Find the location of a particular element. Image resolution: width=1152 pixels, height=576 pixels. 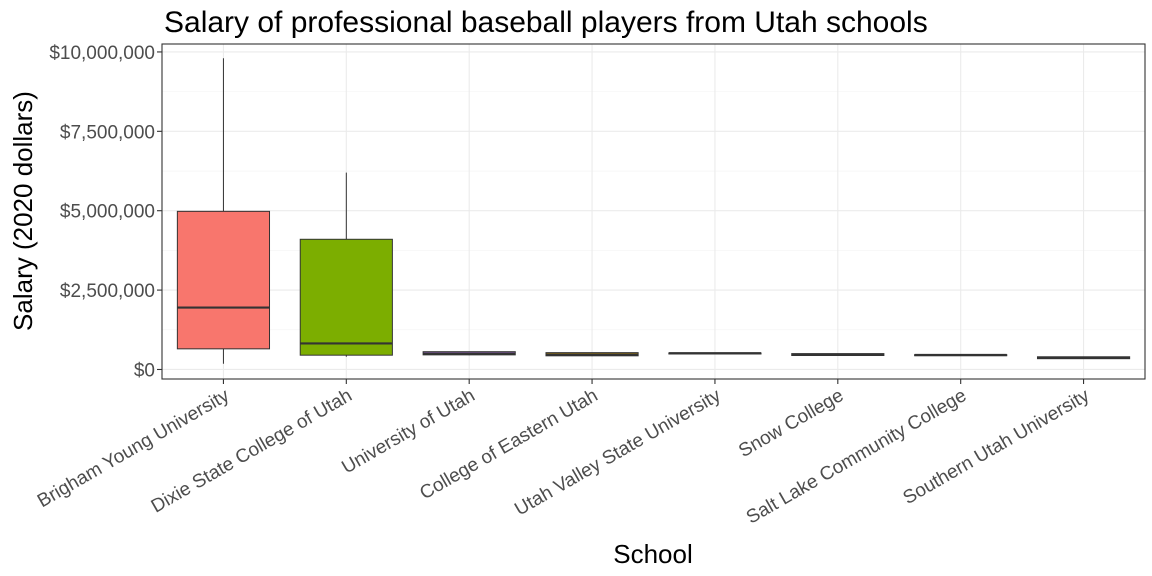

y-tick-label: $10,000,000 is located at coordinates (102, 53).